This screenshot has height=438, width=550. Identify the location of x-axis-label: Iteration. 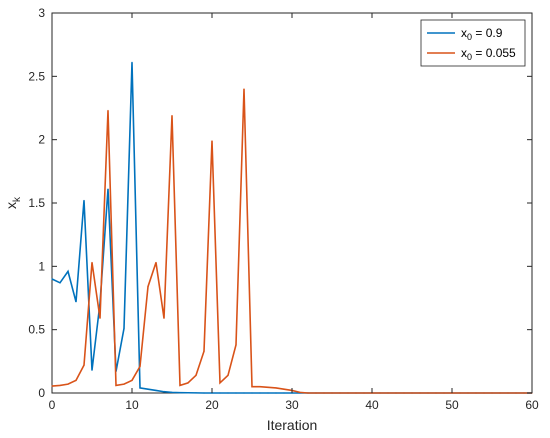
(292, 425).